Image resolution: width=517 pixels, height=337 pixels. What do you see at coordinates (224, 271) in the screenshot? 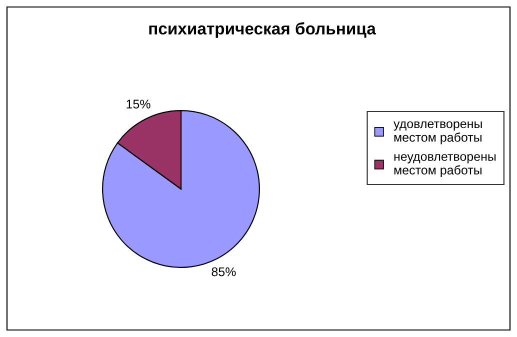
I see `data-label: 85%` at bounding box center [224, 271].